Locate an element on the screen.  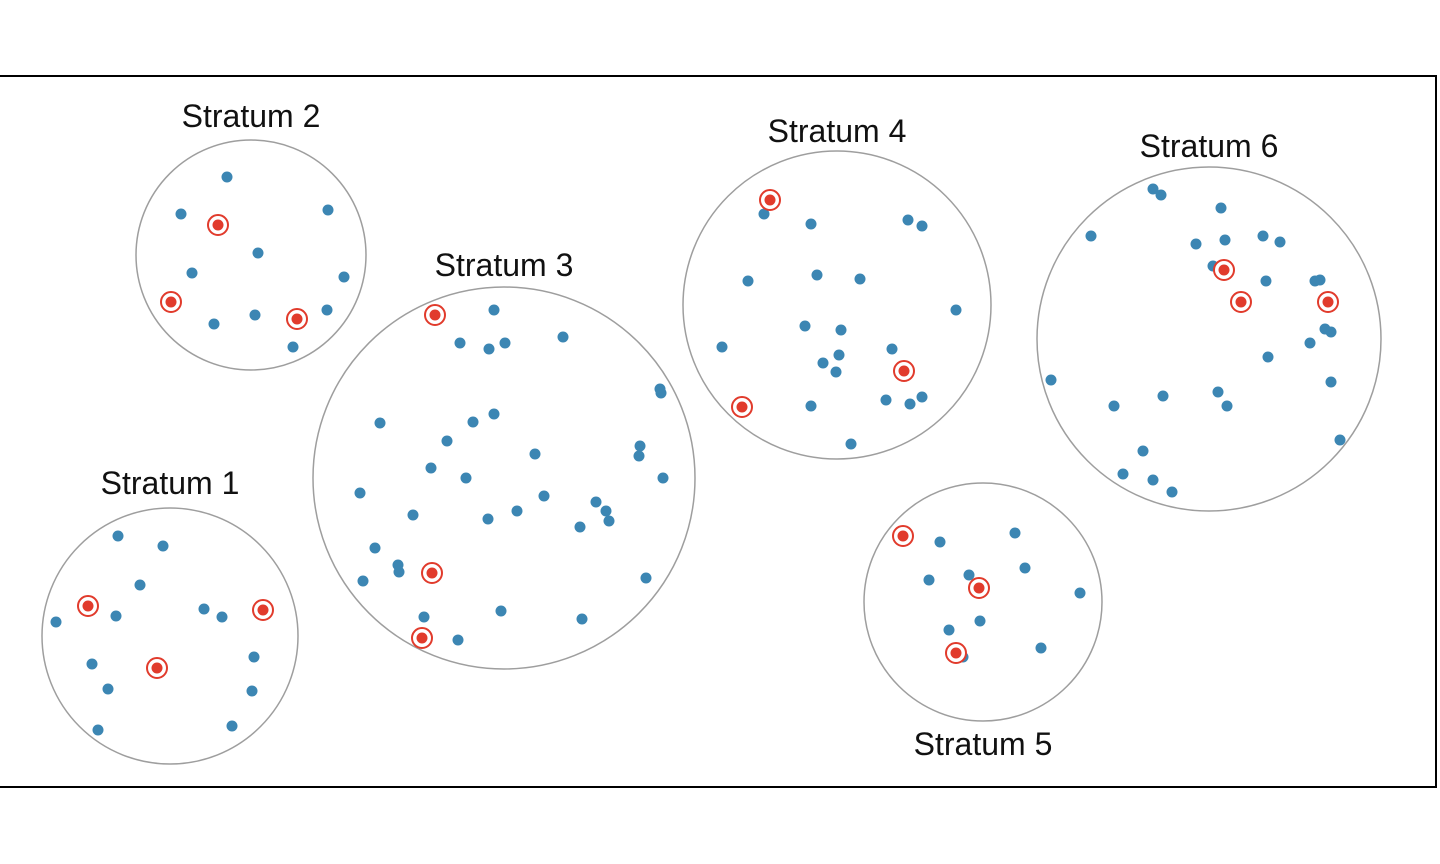
stratum-5: Stratum 5 is located at coordinates (983, 622).